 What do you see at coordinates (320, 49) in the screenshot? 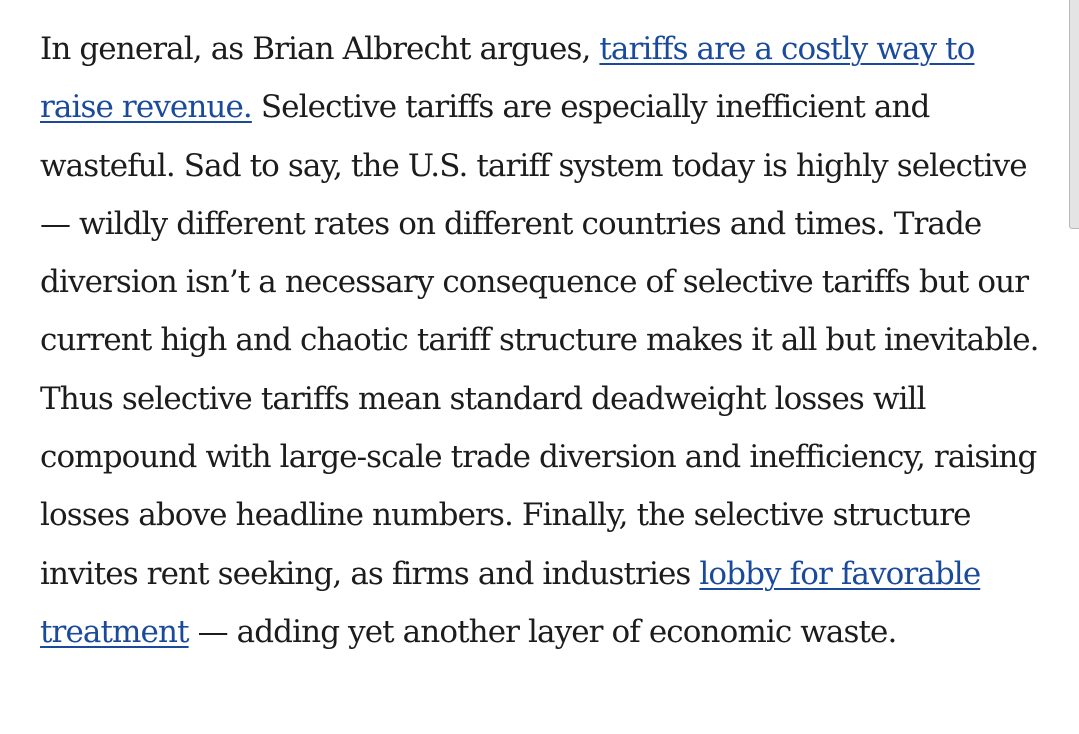
I see `paragraph-text-1: In general, as Brian Albrecht argues,` at bounding box center [320, 49].